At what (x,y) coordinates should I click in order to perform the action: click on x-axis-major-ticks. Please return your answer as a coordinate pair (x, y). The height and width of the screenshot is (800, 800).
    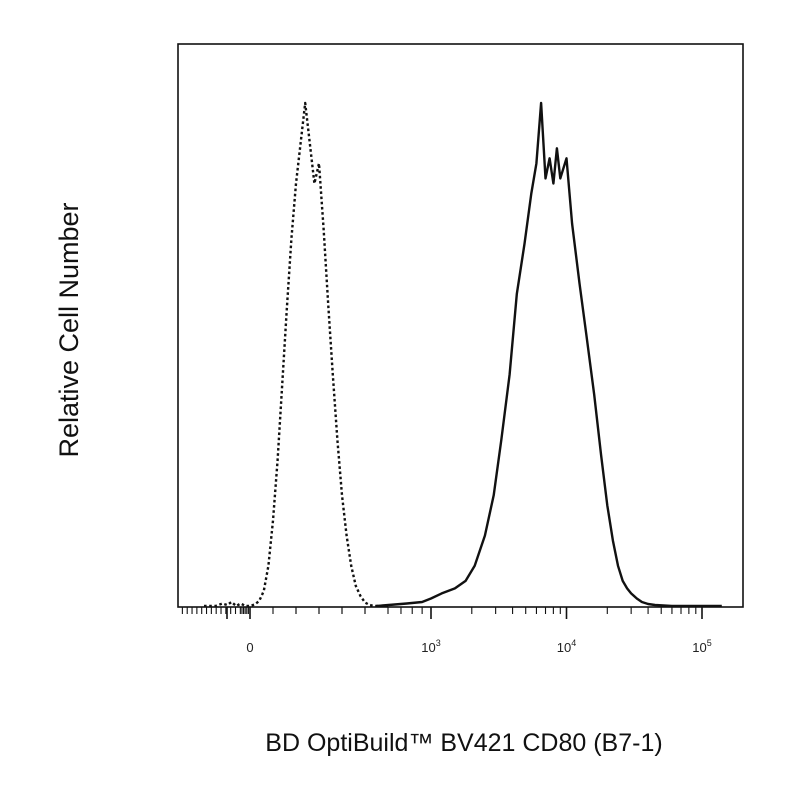
    Looking at the image, I should click on (464, 613).